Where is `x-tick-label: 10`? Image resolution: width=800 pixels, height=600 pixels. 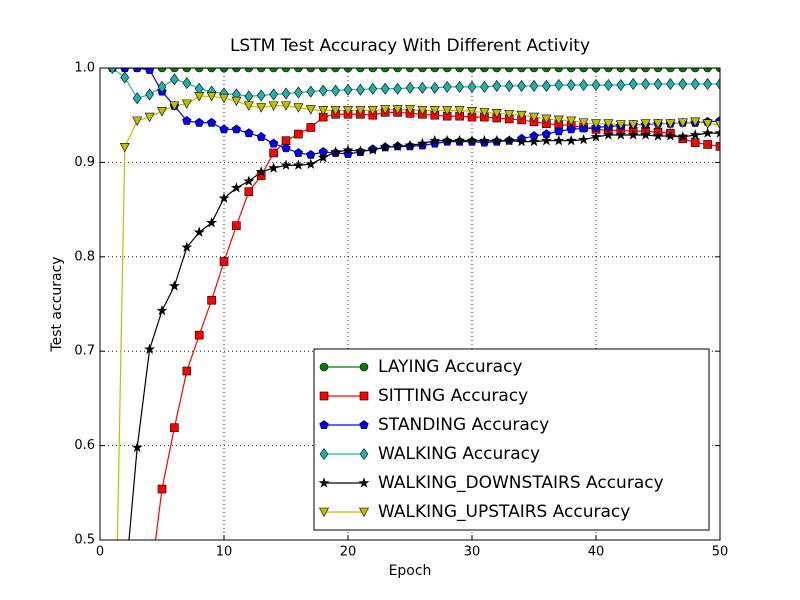
x-tick-label: 10 is located at coordinates (224, 552).